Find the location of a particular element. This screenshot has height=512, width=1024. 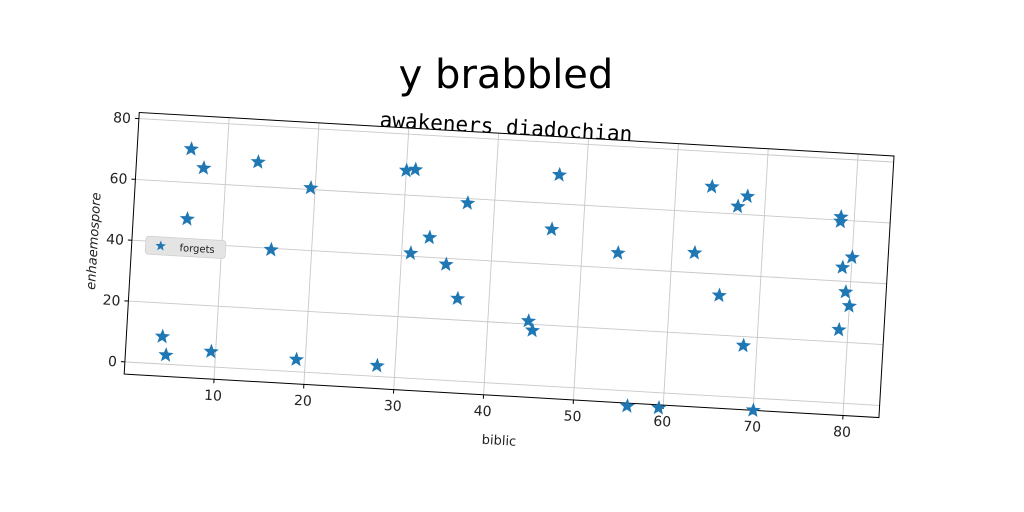

legend-label: forgets is located at coordinates (197, 249).